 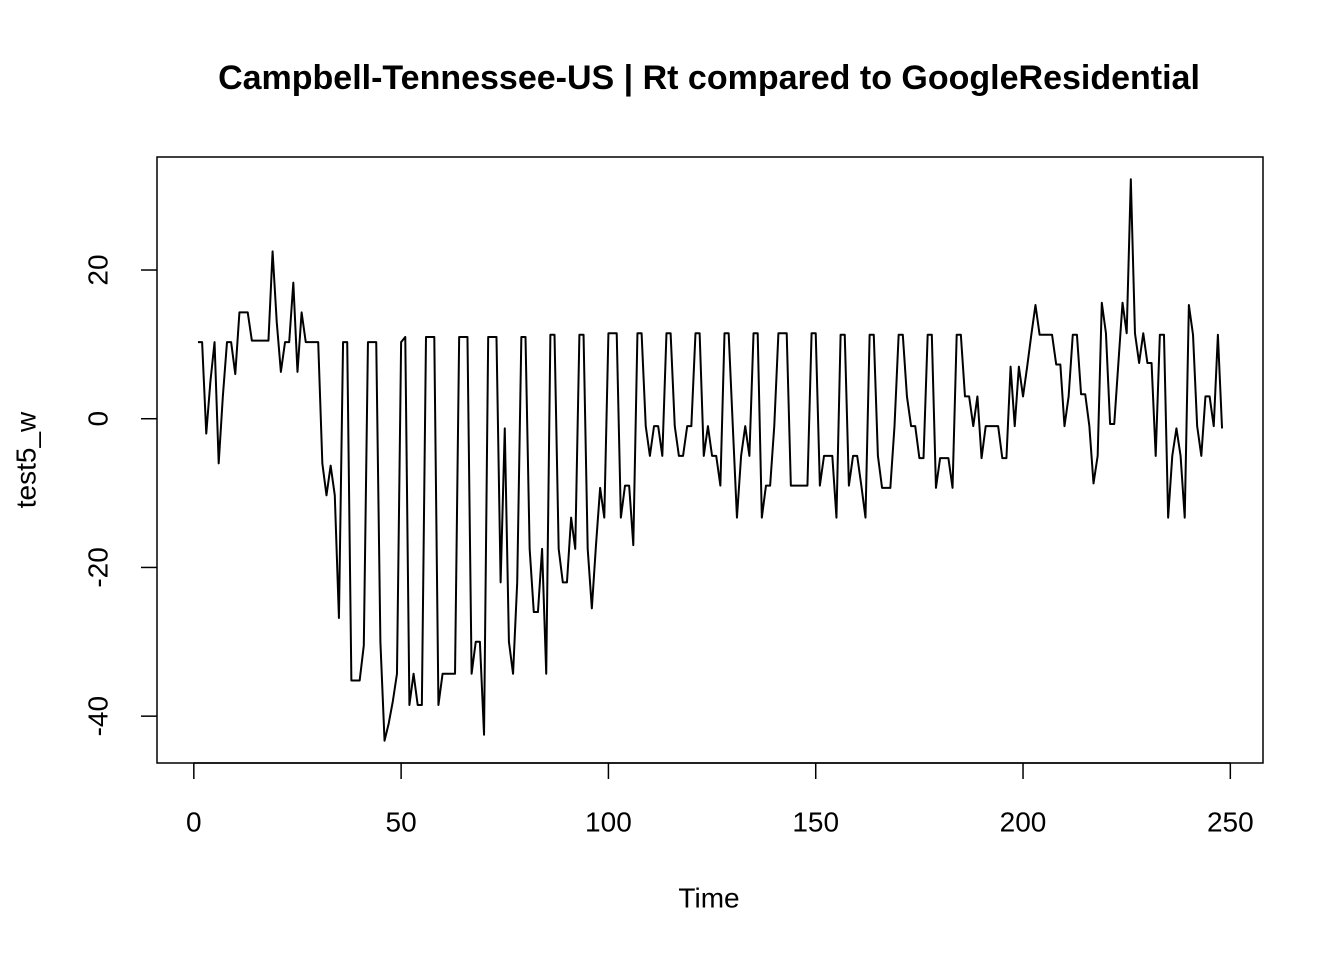 What do you see at coordinates (97, 269) in the screenshot?
I see `y-tick-label: 20` at bounding box center [97, 269].